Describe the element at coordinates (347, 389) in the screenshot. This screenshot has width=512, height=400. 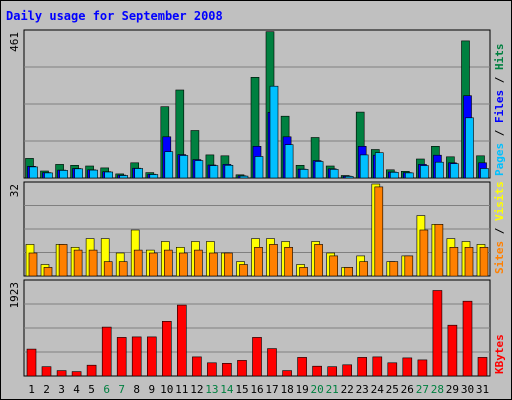
I see `x-tick-label-day-22: 22` at that location.